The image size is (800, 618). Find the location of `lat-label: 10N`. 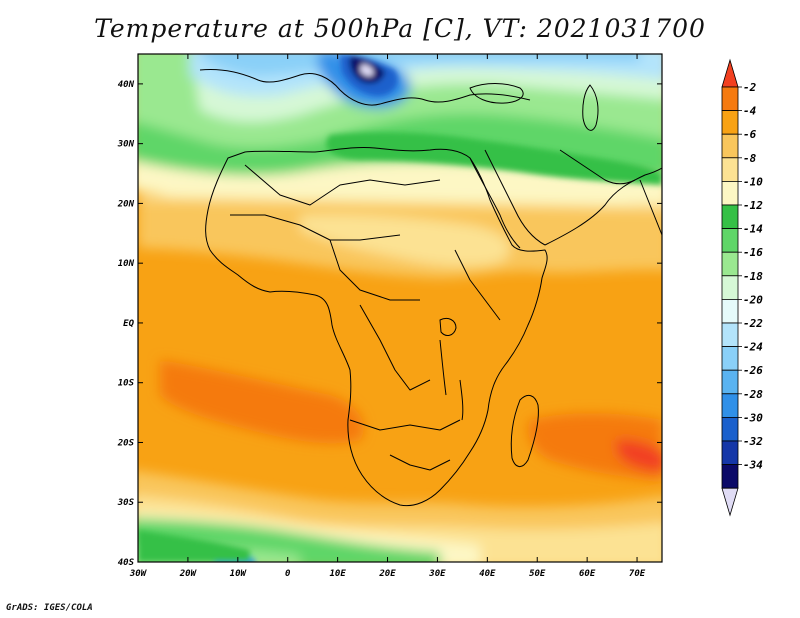

lat-label: 10N is located at coordinates (126, 264).